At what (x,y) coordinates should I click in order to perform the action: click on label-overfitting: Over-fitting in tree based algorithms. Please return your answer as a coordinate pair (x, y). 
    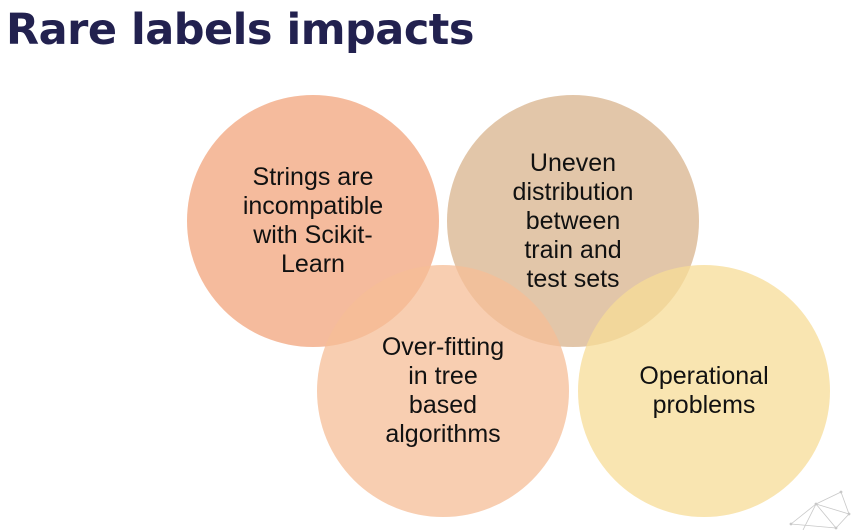
    Looking at the image, I should click on (443, 390).